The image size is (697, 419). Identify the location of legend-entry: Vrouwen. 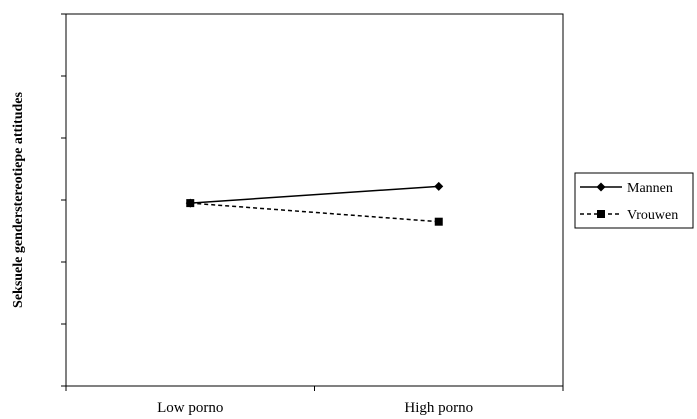
(629, 215).